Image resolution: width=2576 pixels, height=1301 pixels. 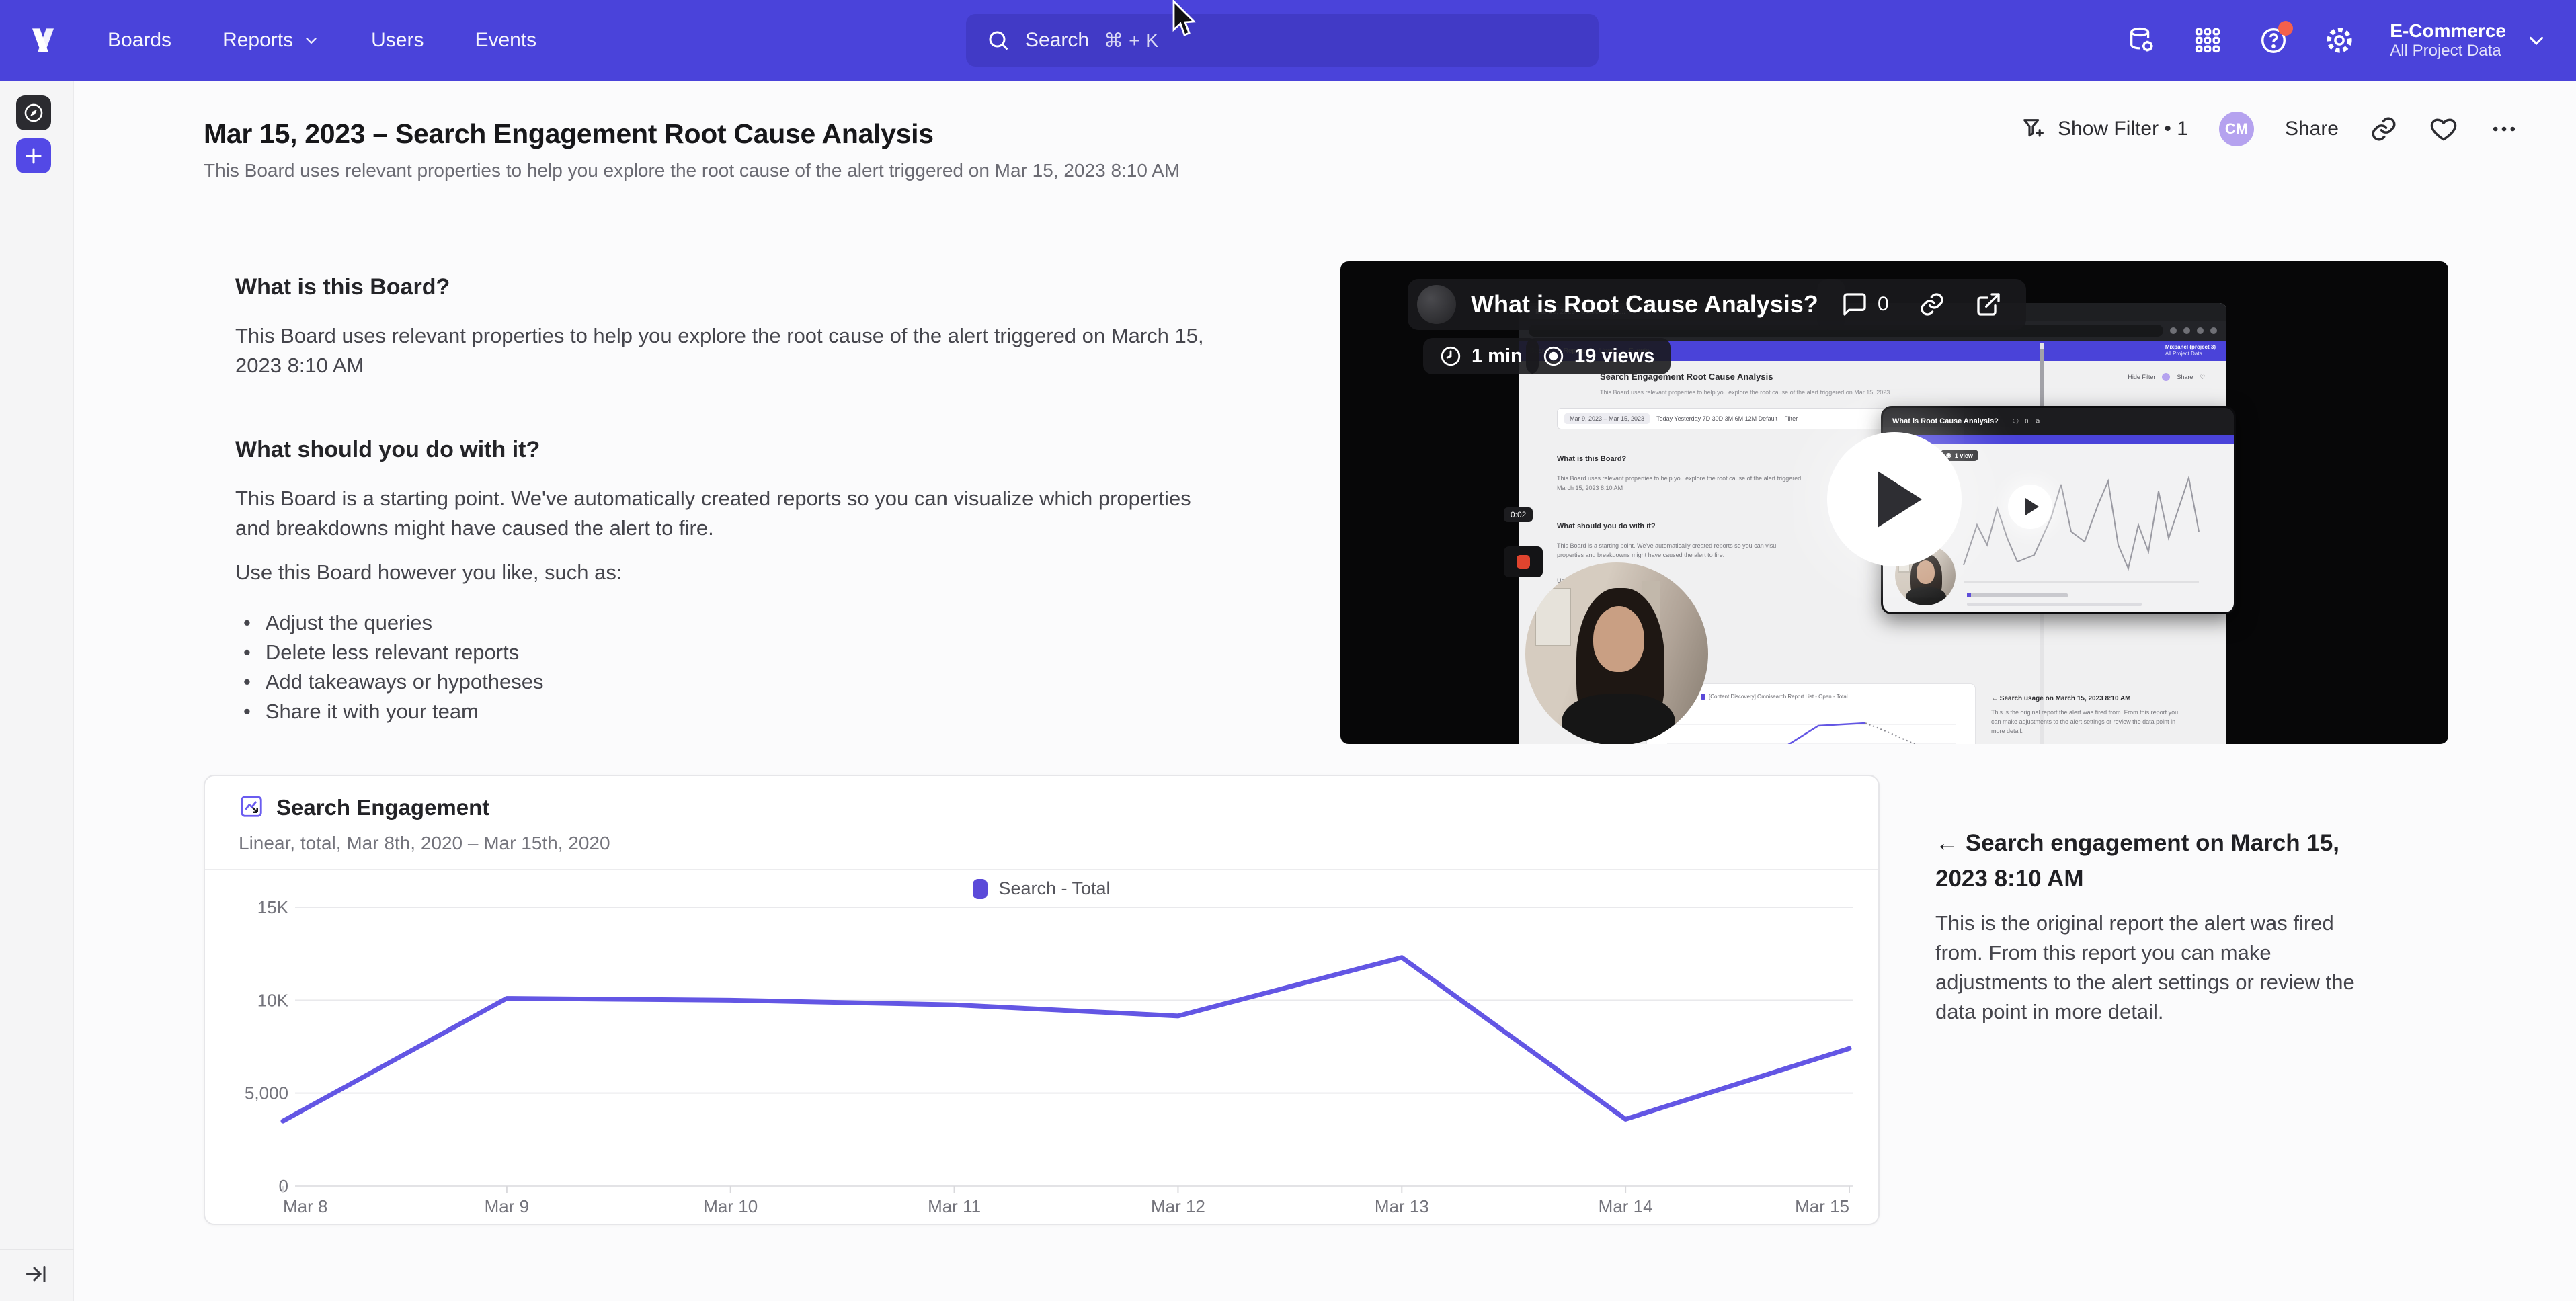 I want to click on search-shortcut: ⌘ + K, so click(x=1131, y=41).